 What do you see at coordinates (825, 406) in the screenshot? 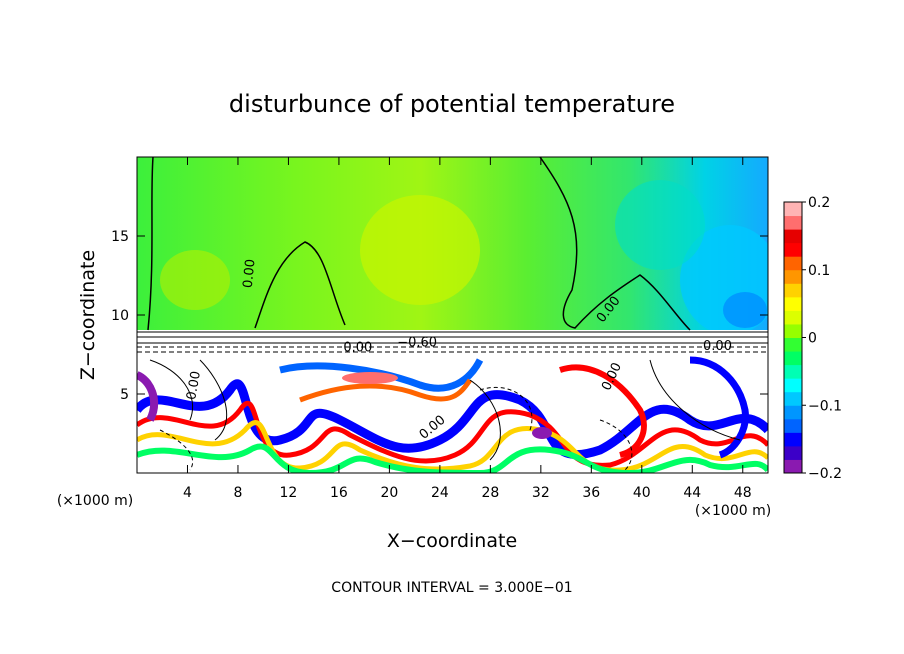
I see `colorbar-tick-label: −0.1` at bounding box center [825, 406].